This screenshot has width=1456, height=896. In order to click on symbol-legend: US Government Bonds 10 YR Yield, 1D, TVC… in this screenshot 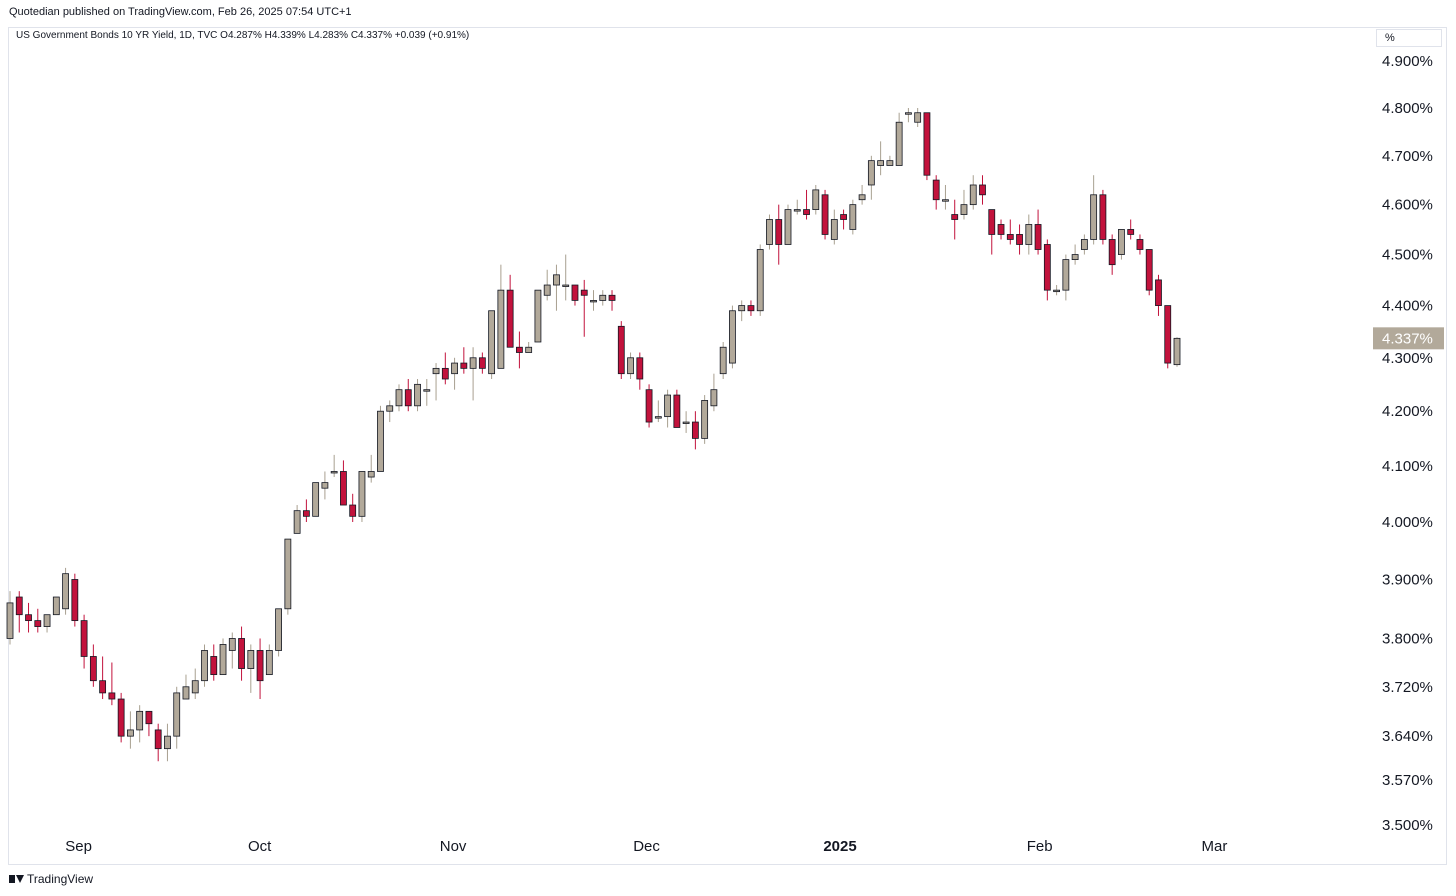, I will do `click(243, 35)`.